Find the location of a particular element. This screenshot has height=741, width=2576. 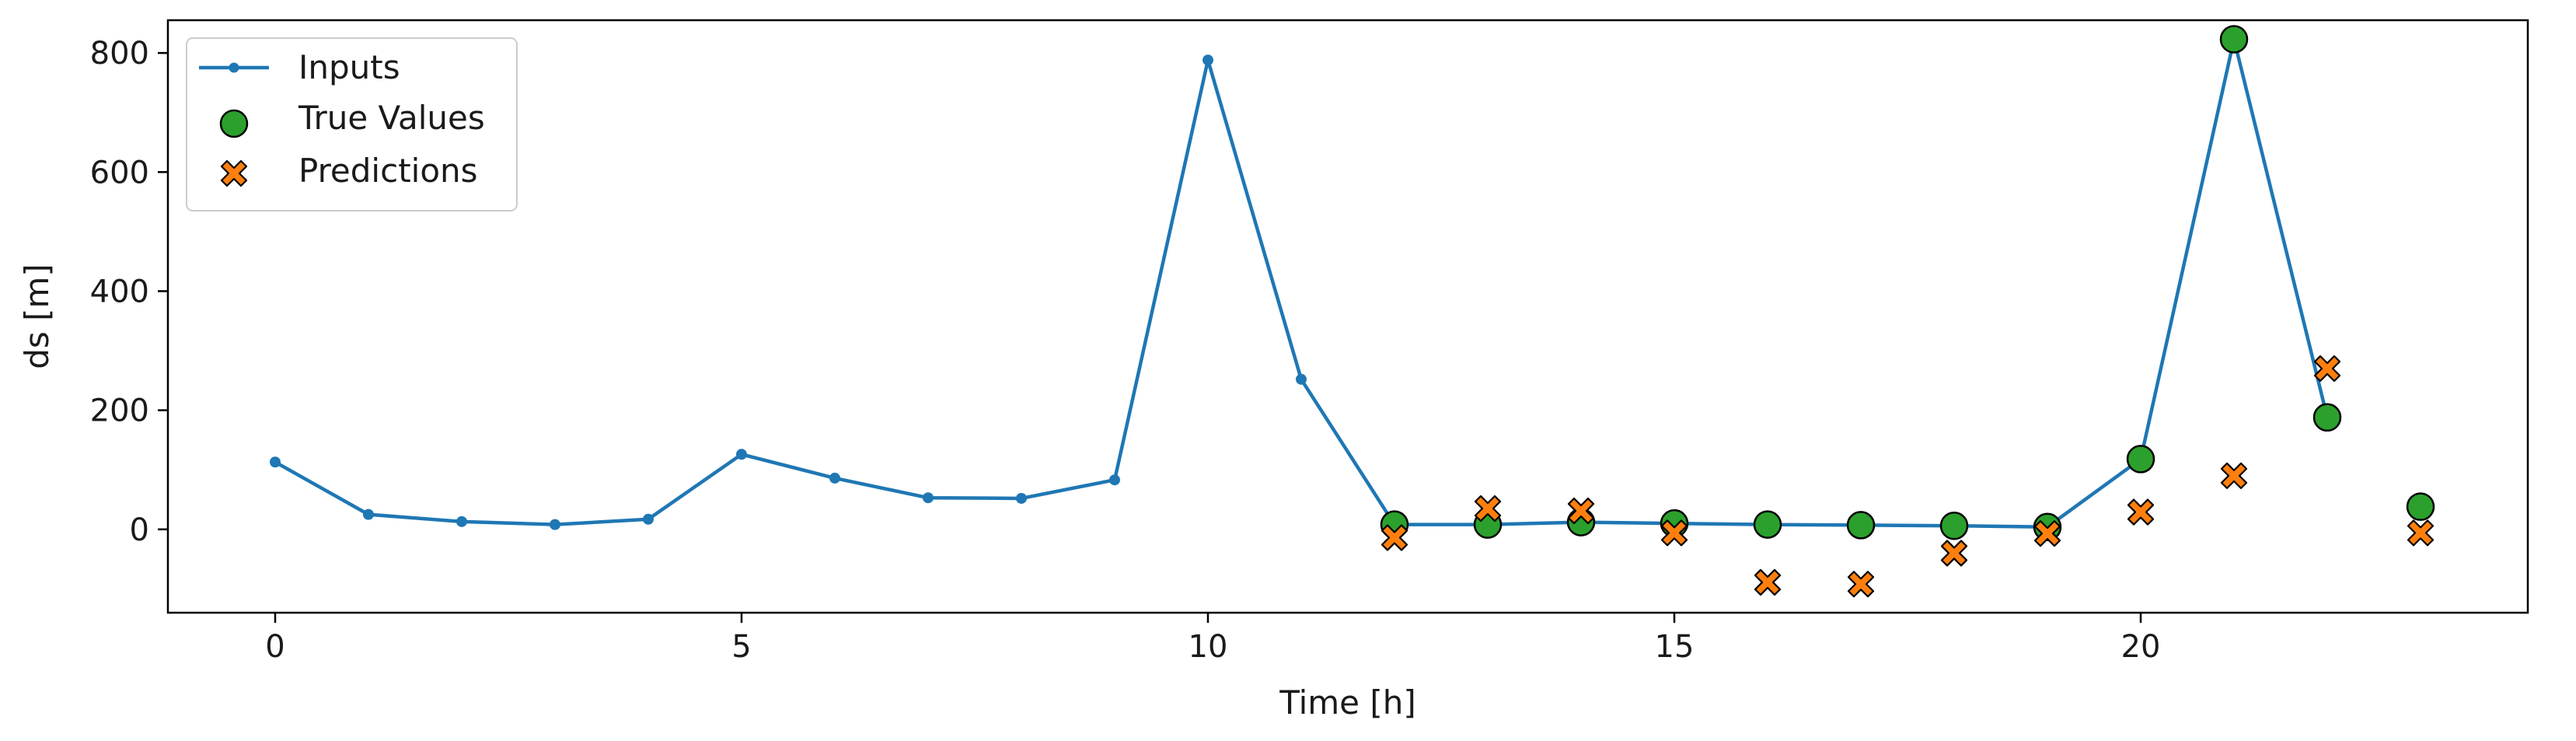

y-tick-label: 400 is located at coordinates (120, 291).